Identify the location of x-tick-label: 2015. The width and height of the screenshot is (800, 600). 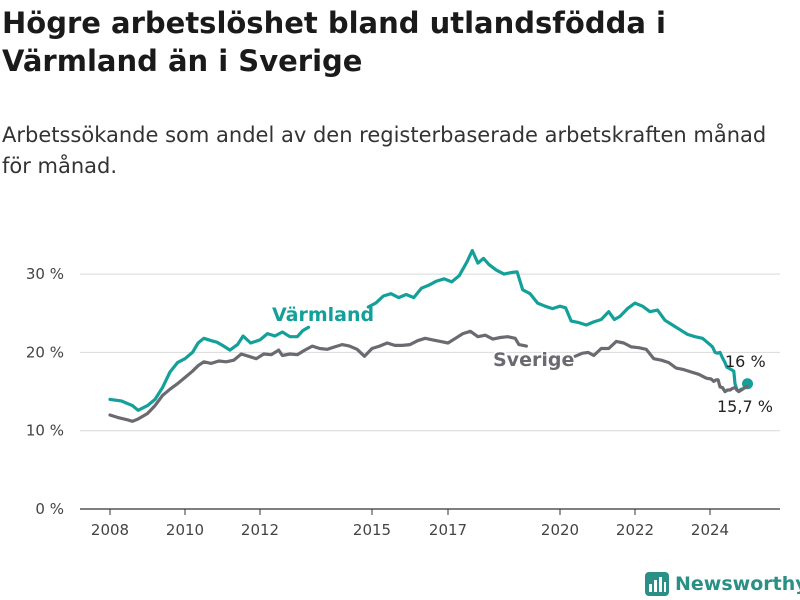
(372, 530).